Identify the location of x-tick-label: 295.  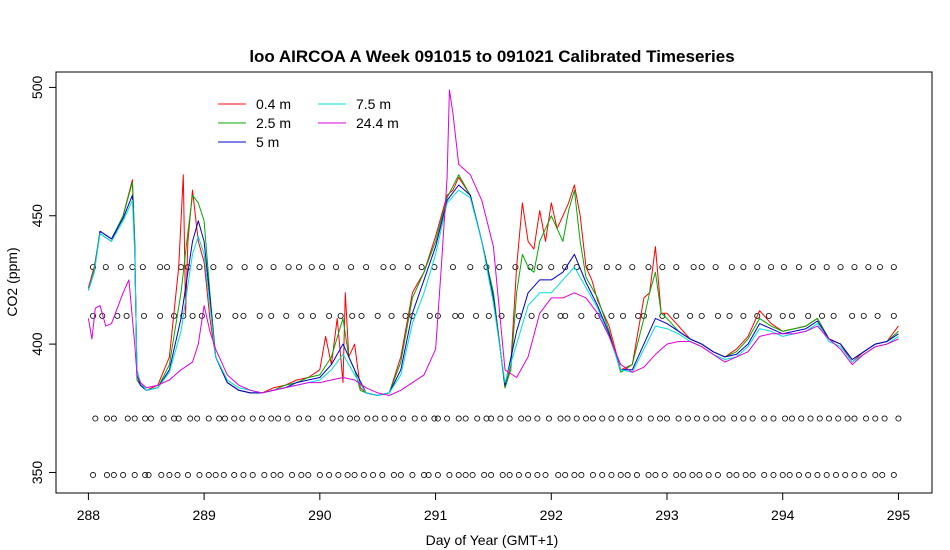
(899, 515).